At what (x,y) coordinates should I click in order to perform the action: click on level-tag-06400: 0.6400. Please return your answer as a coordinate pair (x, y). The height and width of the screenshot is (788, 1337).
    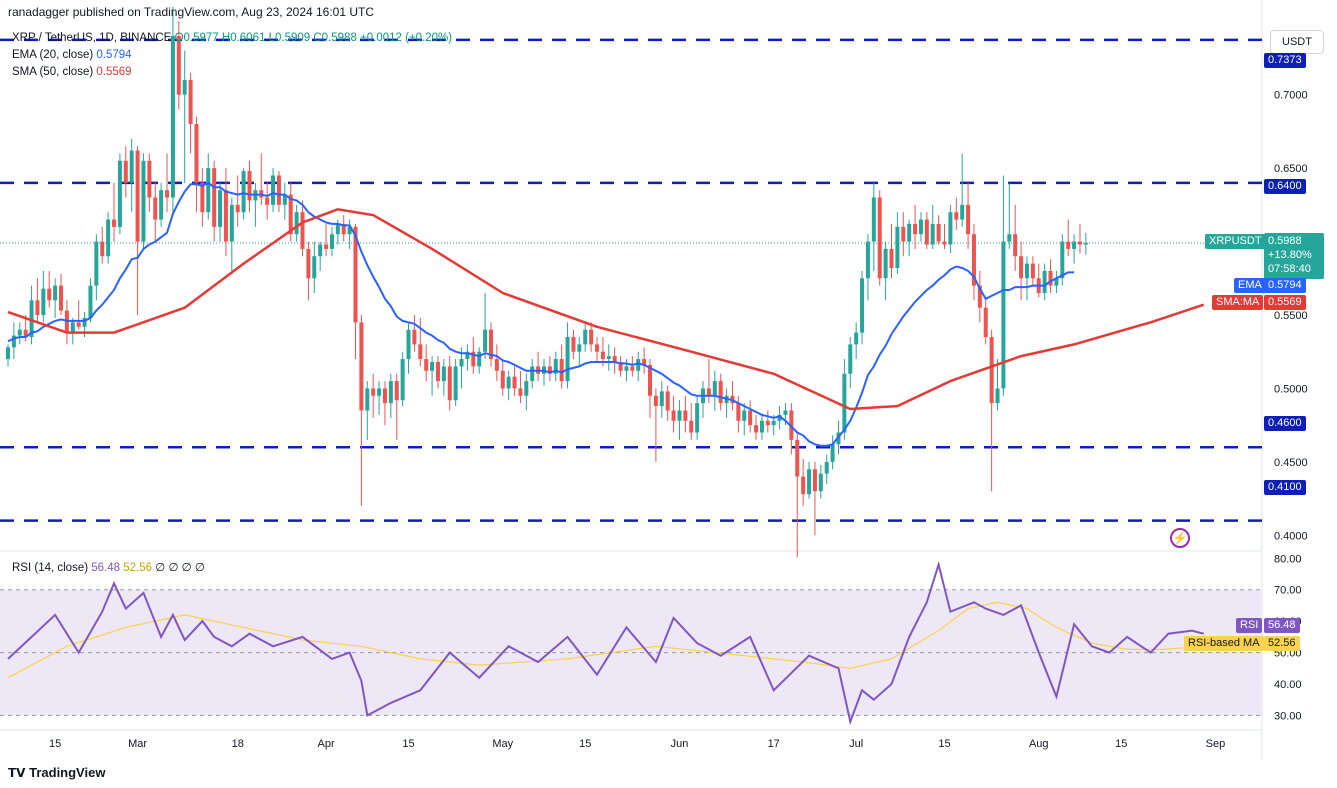
    Looking at the image, I should click on (1285, 186).